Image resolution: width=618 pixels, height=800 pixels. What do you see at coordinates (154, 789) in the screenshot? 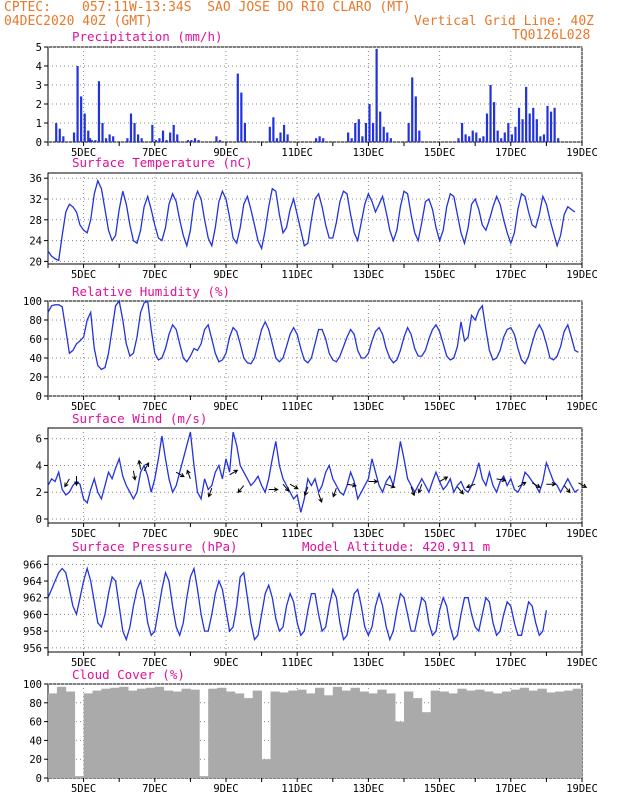
I see `cloud-xtick-label: 7DEC` at bounding box center [154, 789].